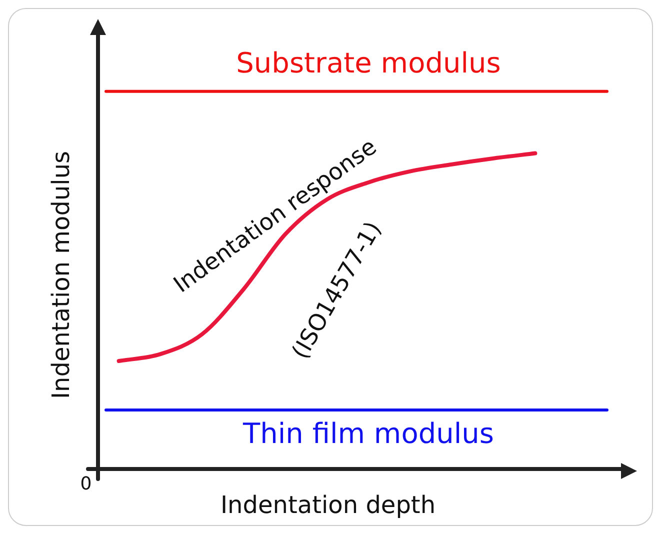 This screenshot has width=663, height=534. I want to click on ref-line-label: Substrate modulus, so click(368, 63).